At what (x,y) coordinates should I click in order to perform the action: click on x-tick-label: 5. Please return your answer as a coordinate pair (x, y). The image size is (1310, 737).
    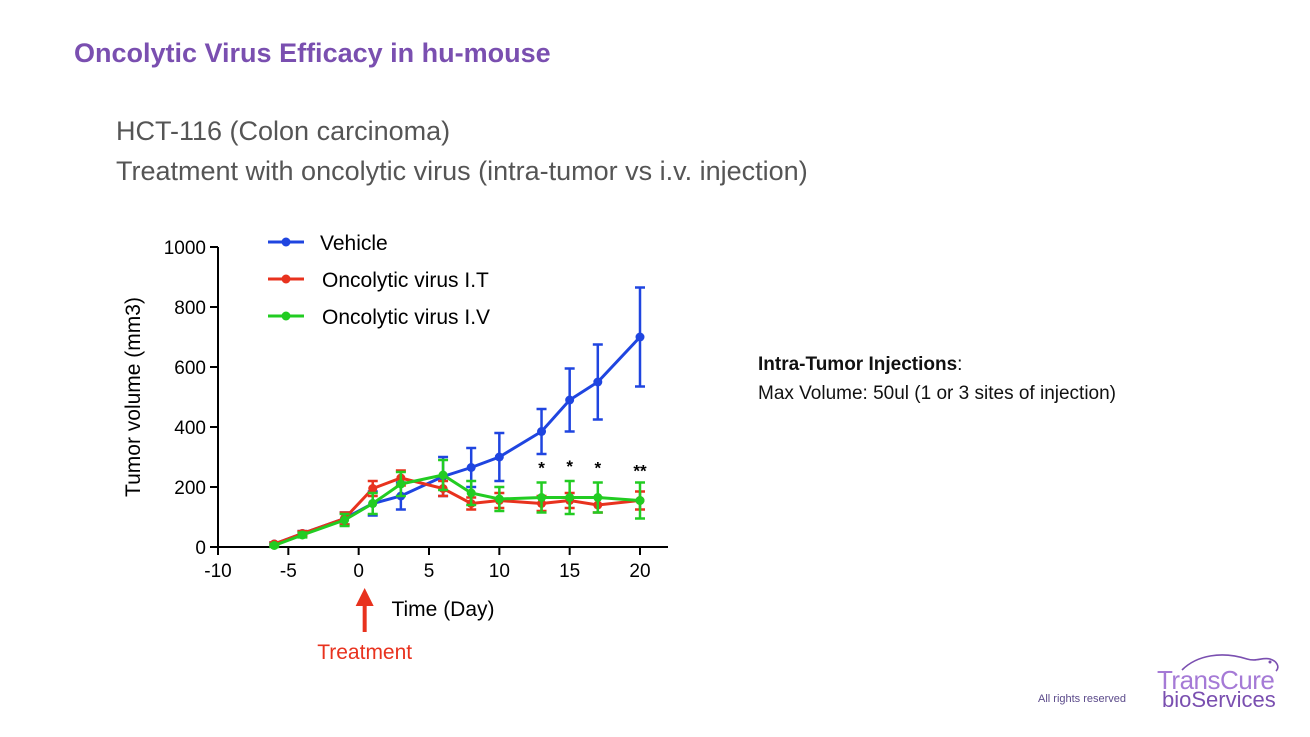
    Looking at the image, I should click on (429, 571).